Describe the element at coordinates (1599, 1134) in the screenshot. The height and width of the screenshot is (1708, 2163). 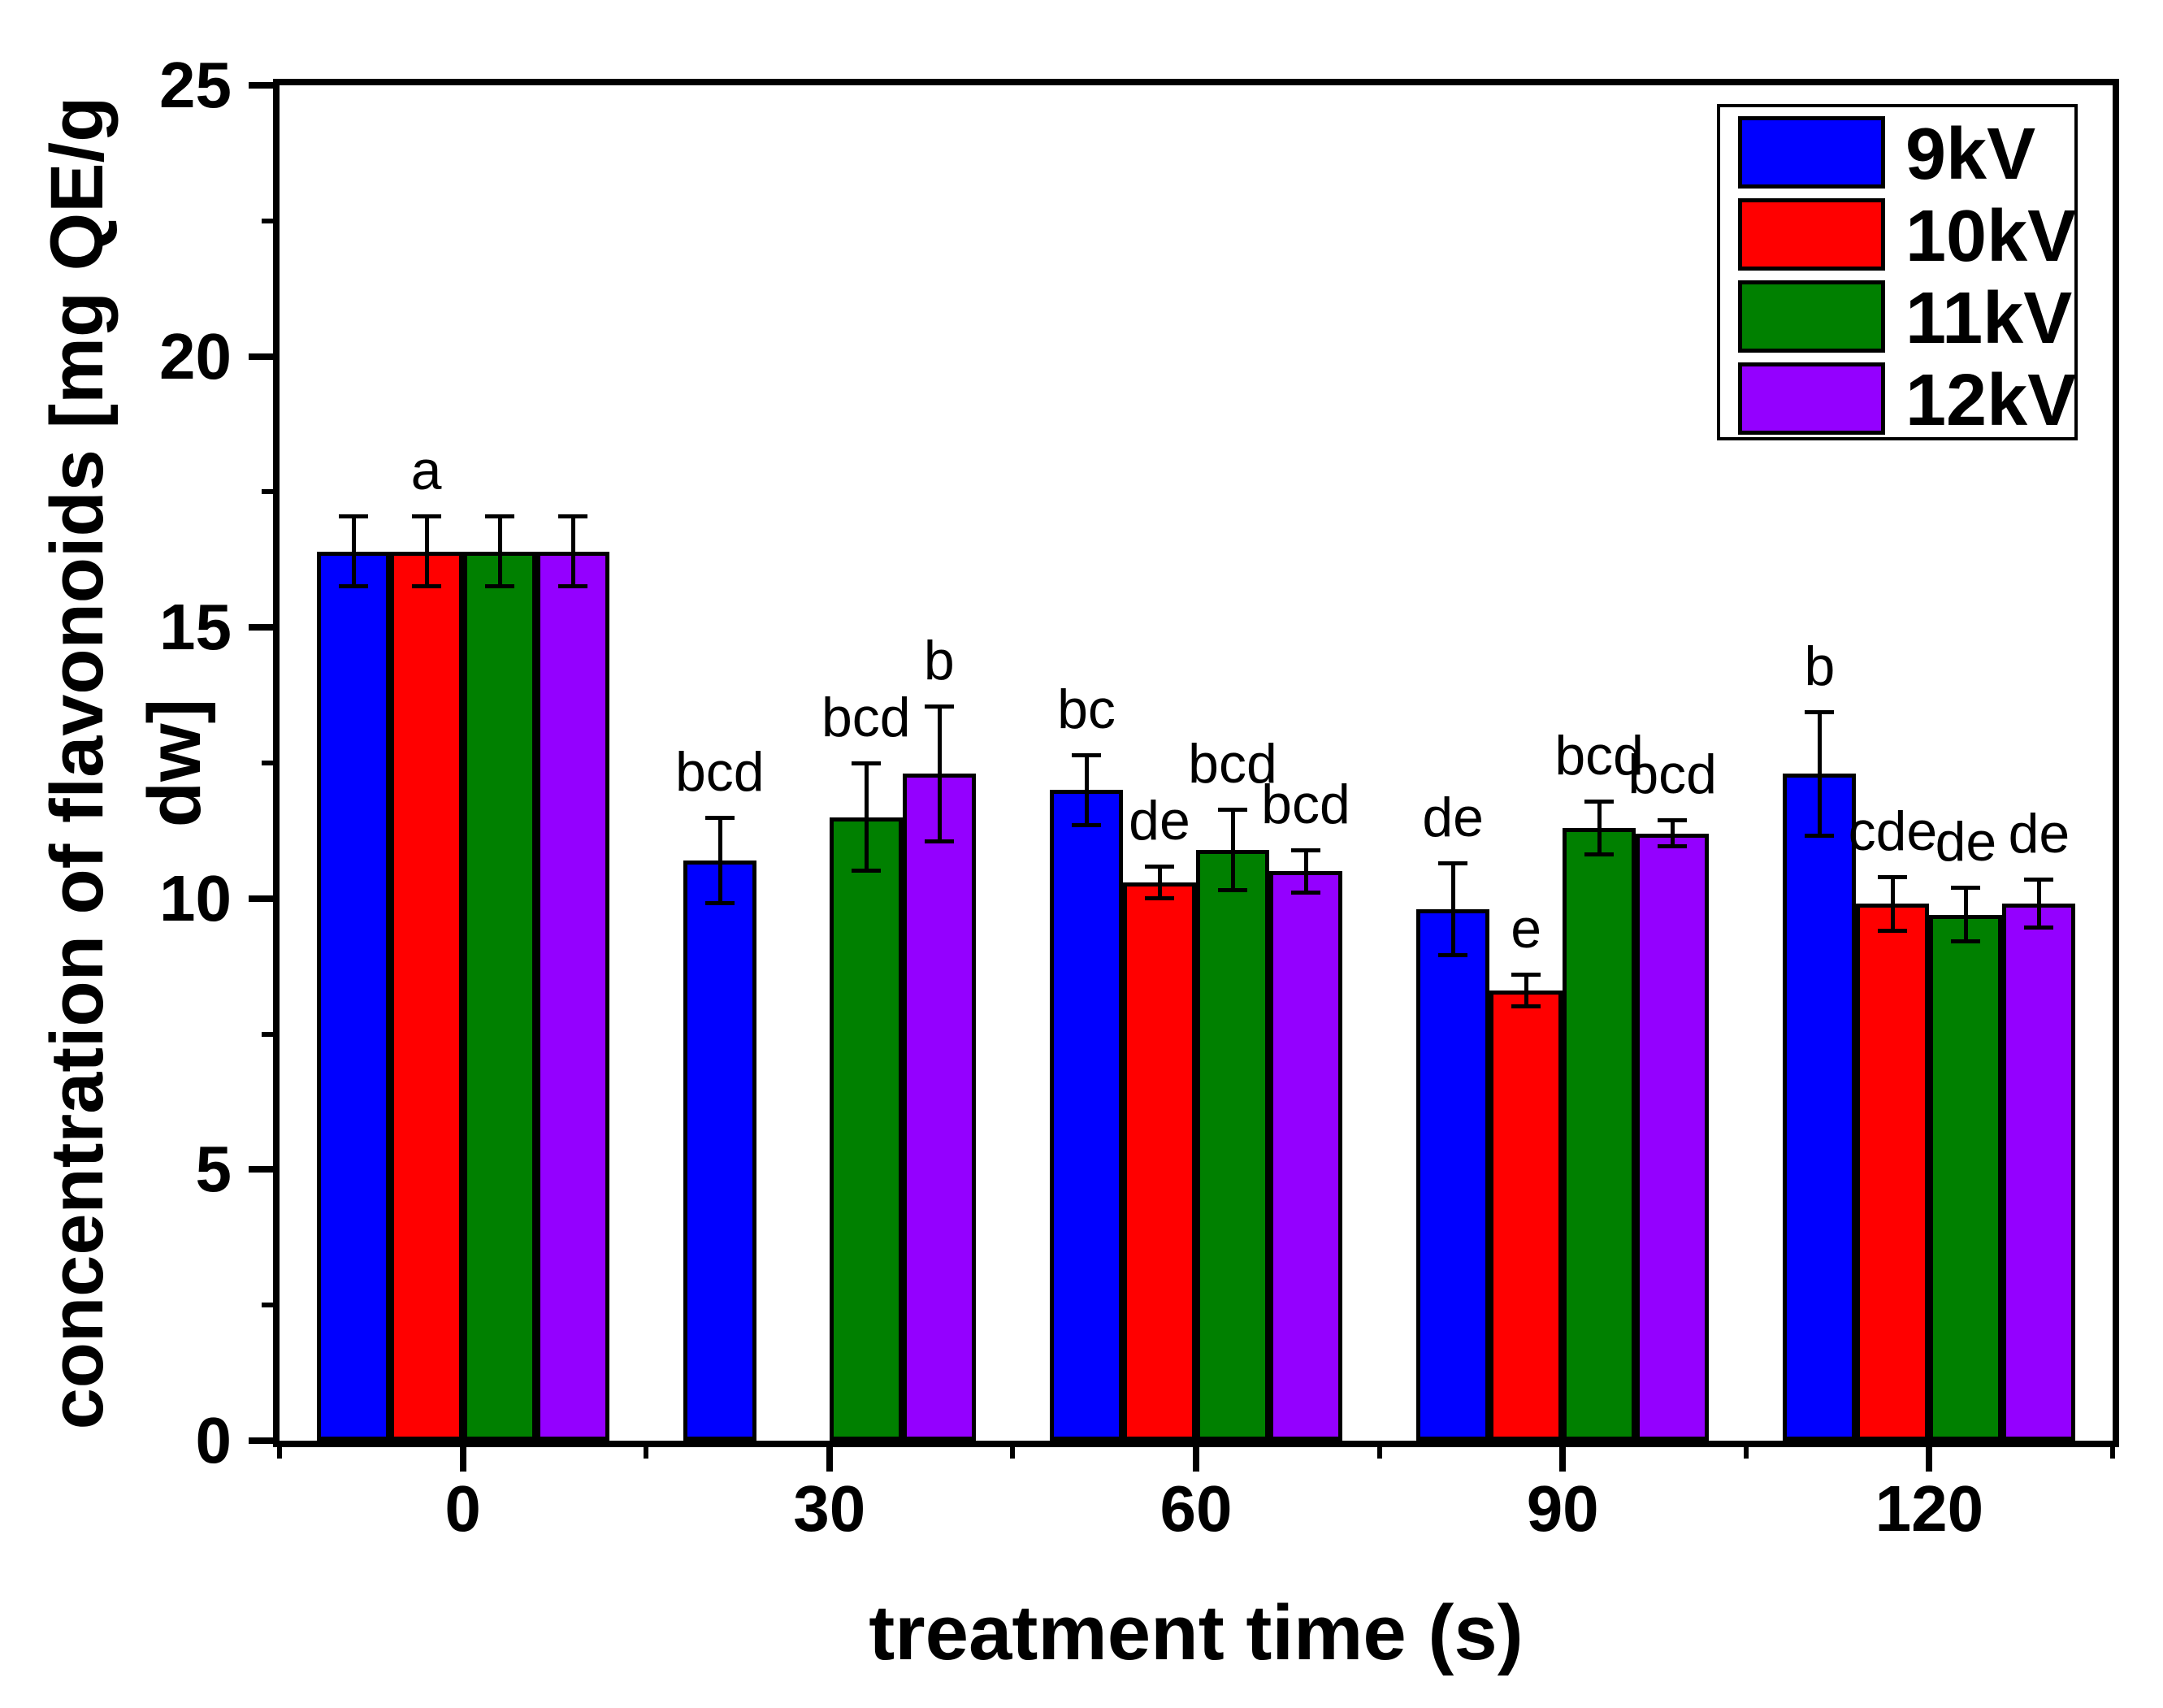
I see `bar-11kV-90s` at that location.